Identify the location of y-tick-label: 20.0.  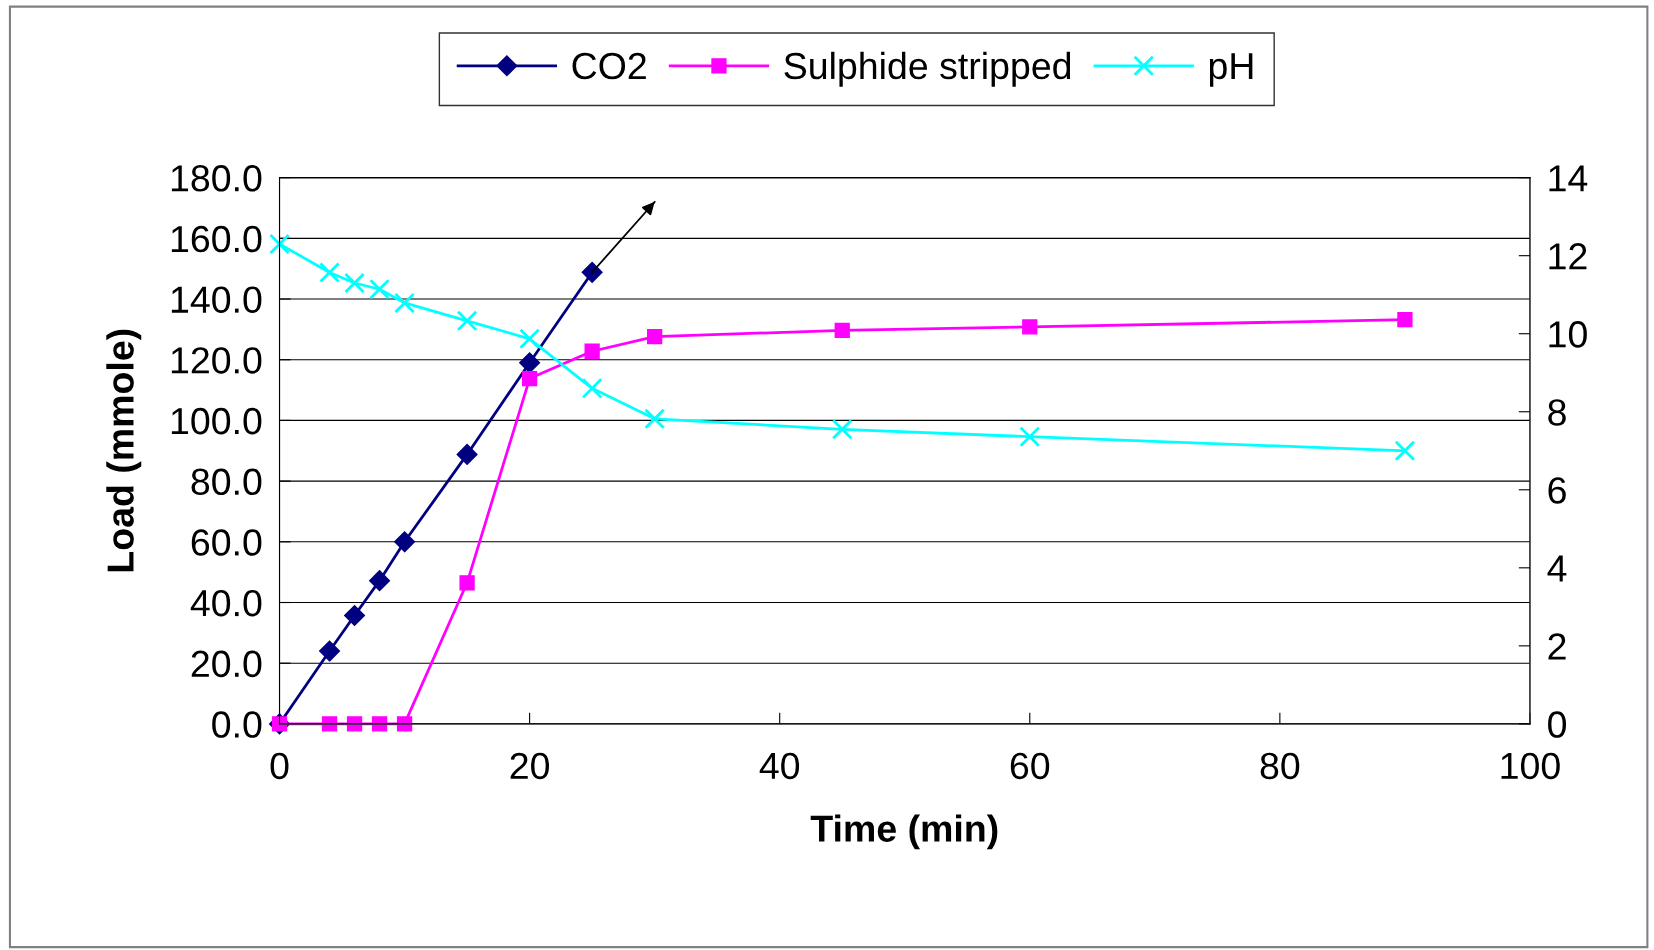
(226, 664).